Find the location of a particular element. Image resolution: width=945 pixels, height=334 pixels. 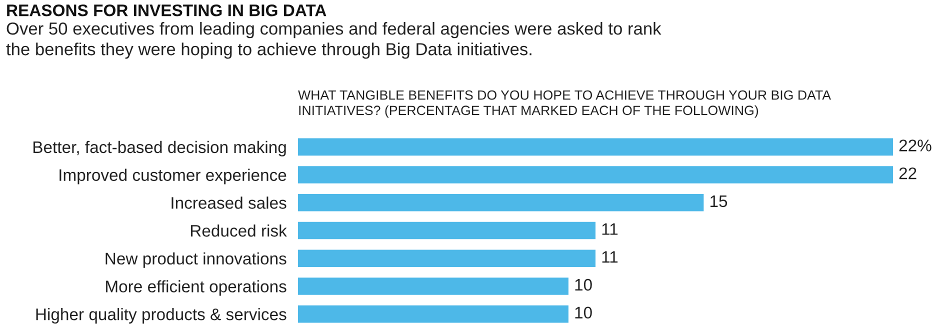

y-tick-label: New product innovations is located at coordinates (196, 260).